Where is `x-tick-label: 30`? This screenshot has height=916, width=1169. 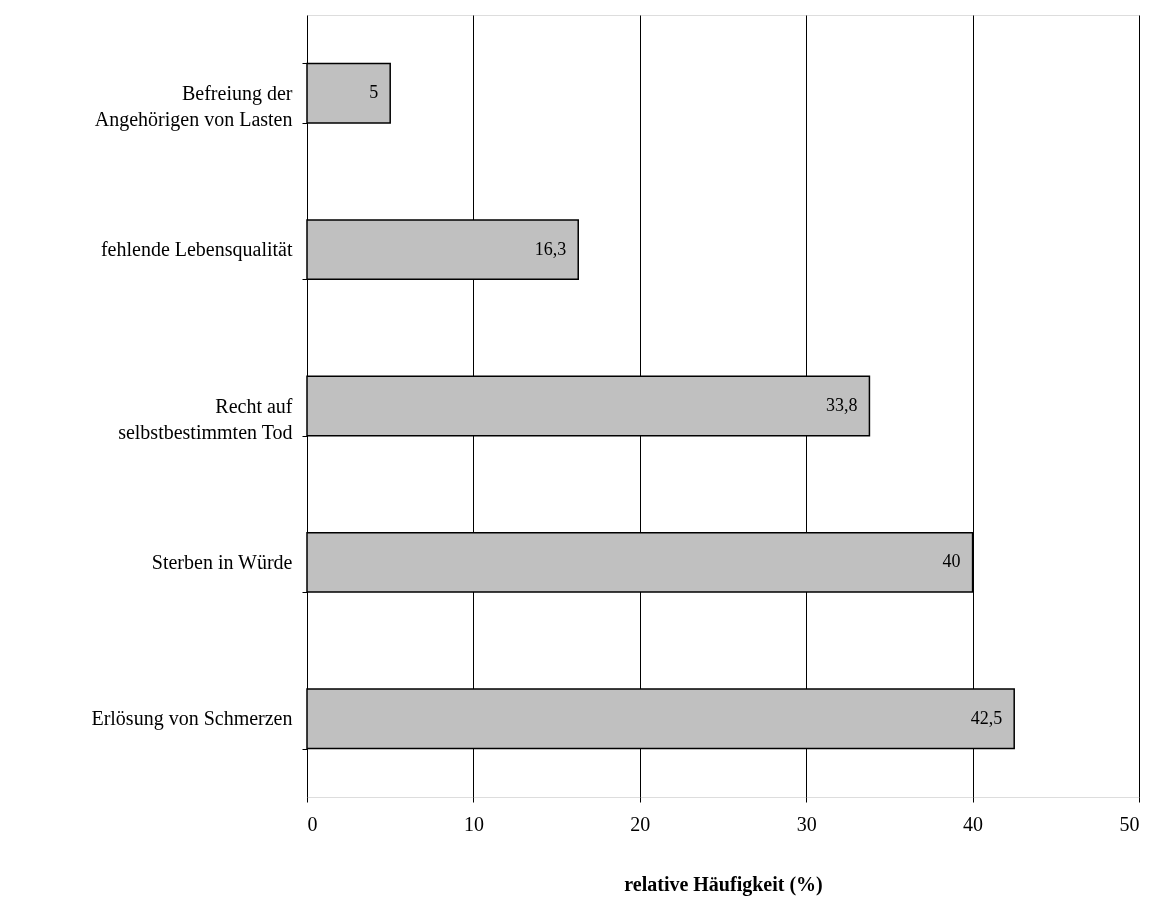
x-tick-label: 30 is located at coordinates (806, 823).